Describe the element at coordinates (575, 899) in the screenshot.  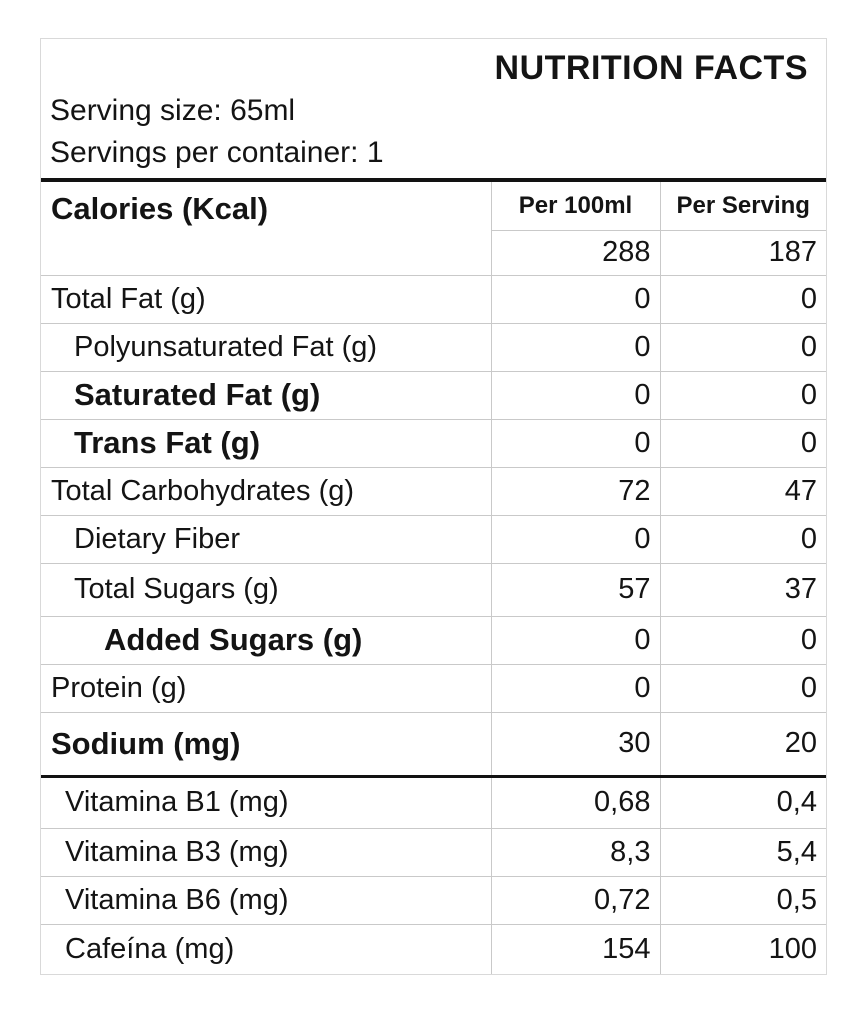
I see `value-per-100ml: 0,72` at that location.